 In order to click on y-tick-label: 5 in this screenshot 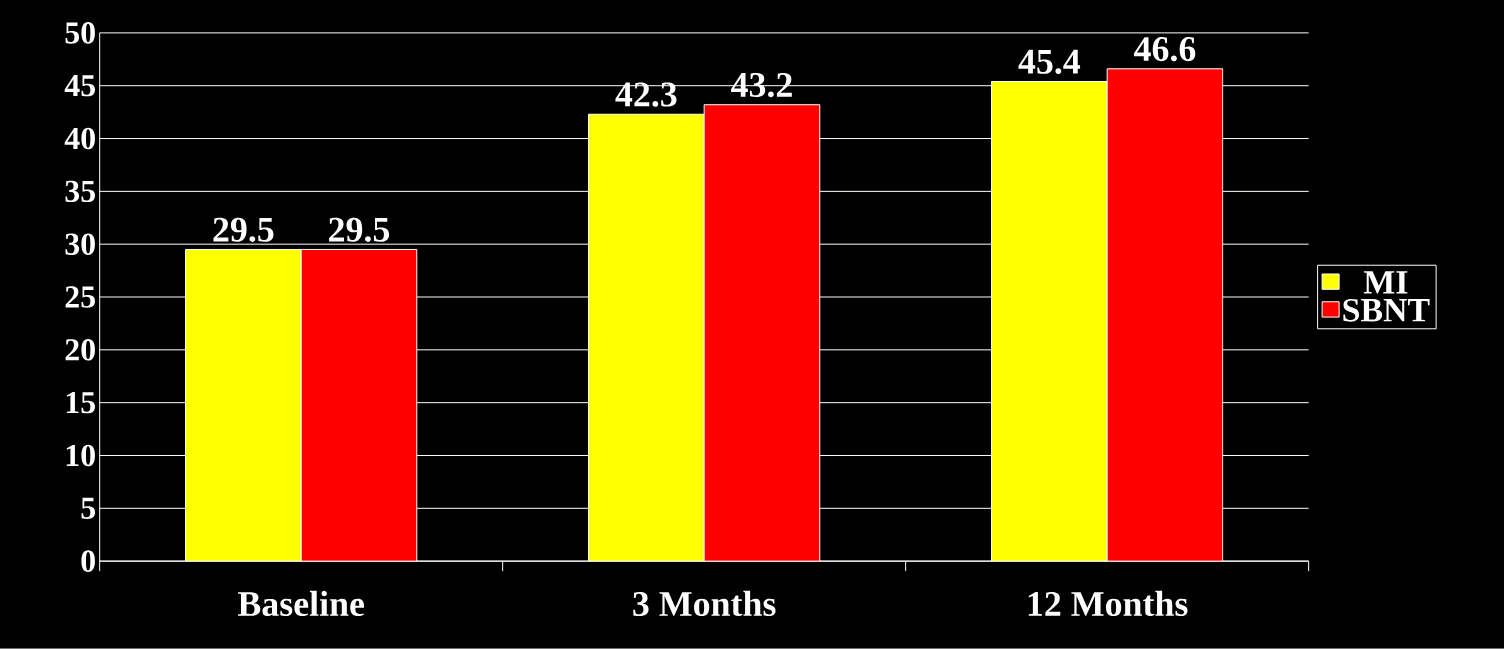, I will do `click(88, 508)`.